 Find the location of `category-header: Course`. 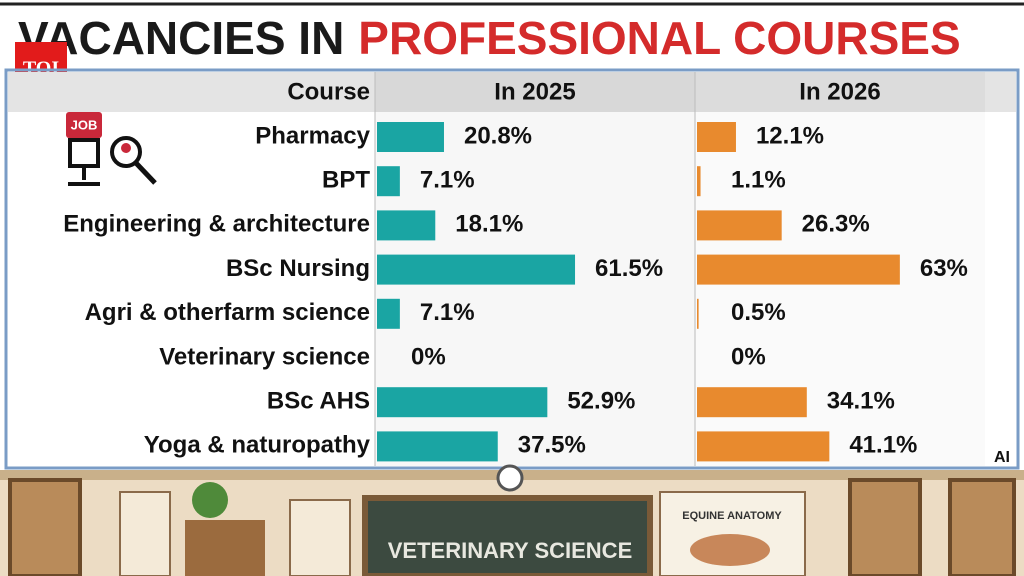

category-header: Course is located at coordinates (328, 91).